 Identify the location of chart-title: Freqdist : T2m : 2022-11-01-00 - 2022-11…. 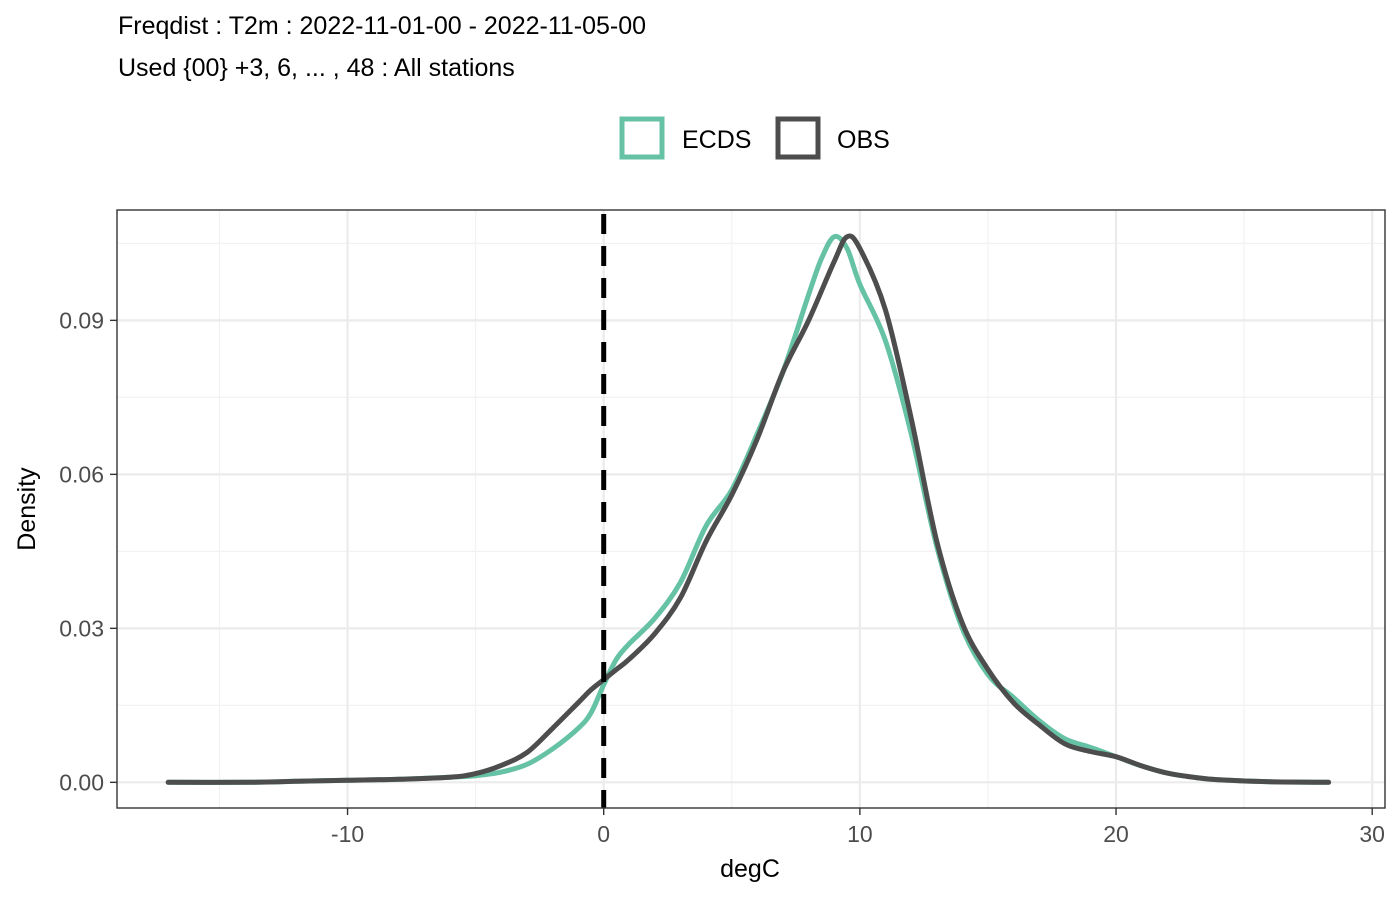
(382, 26).